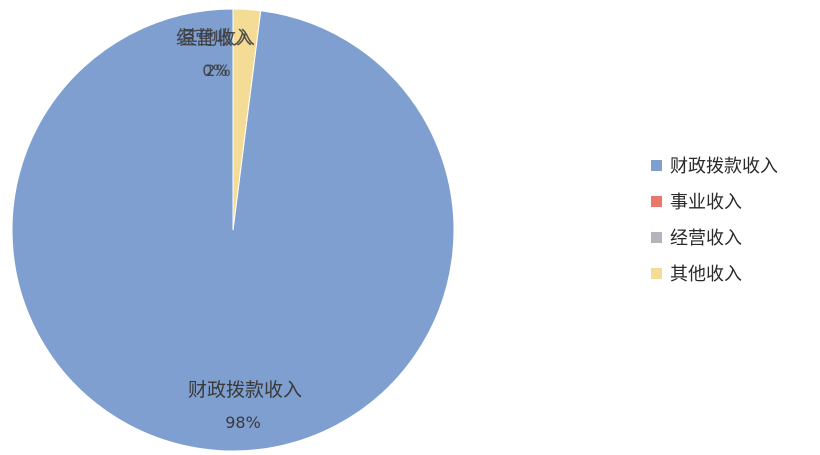  I want to click on legend-item-operating-income: 经营收入, so click(714, 237).